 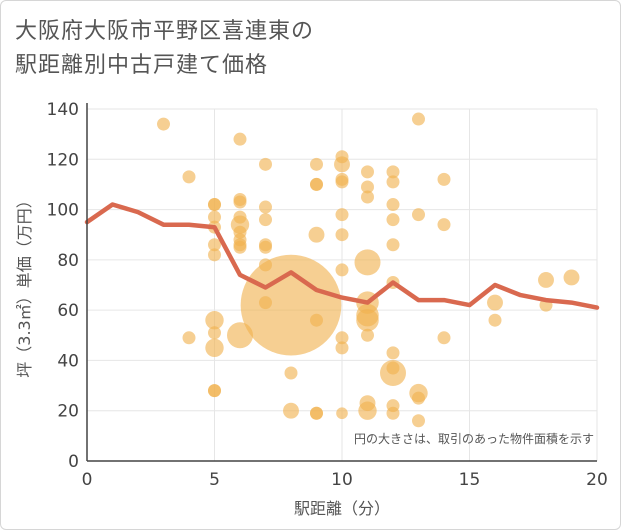 What do you see at coordinates (597, 480) in the screenshot?
I see `x-tick-label-4: 20` at bounding box center [597, 480].